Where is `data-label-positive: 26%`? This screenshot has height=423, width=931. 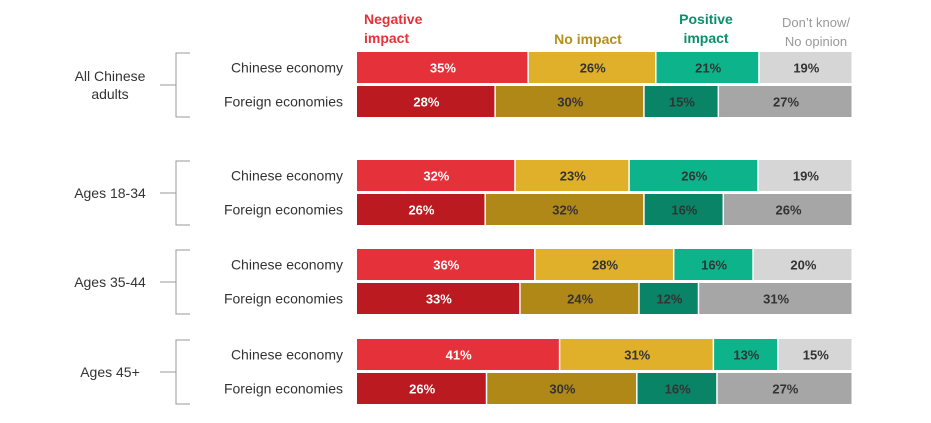 data-label-positive: 26% is located at coordinates (694, 176).